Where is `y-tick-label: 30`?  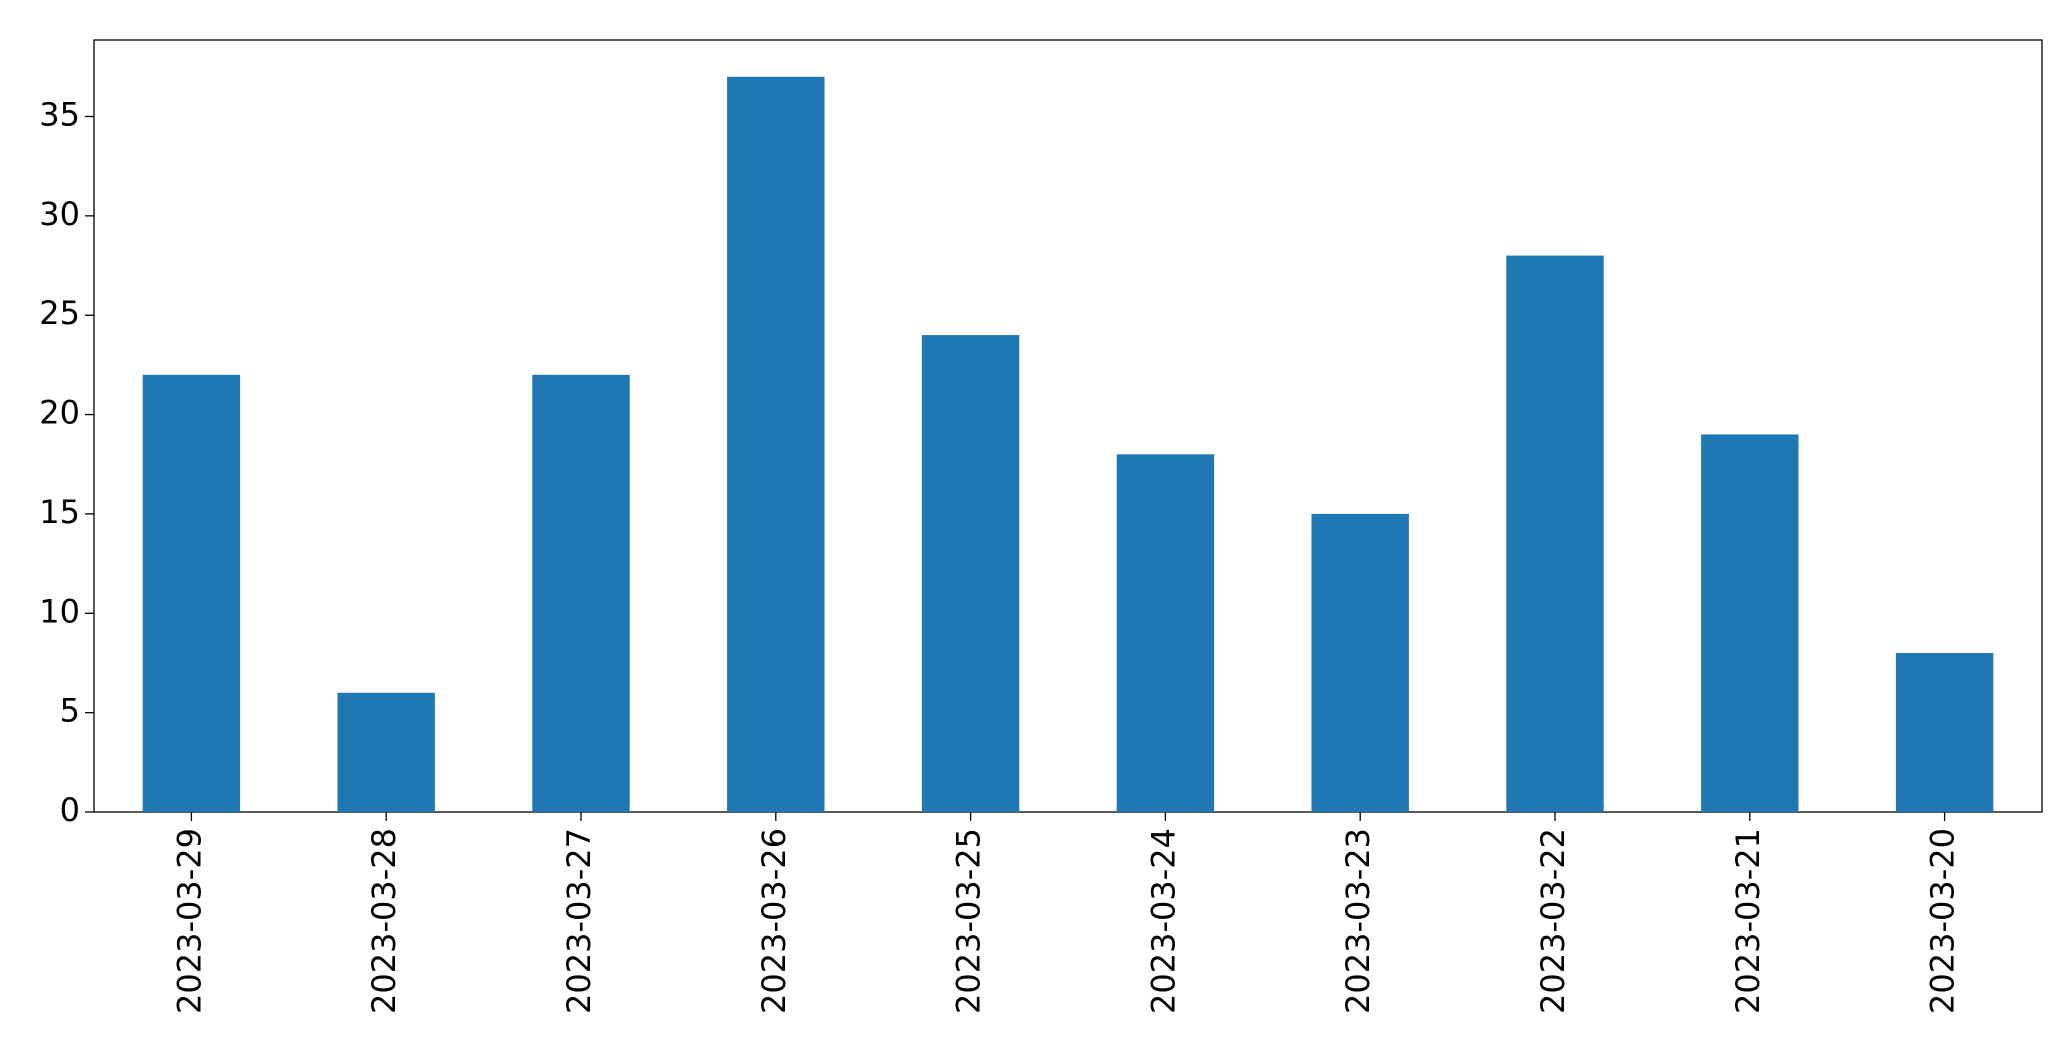 y-tick-label: 30 is located at coordinates (59, 214).